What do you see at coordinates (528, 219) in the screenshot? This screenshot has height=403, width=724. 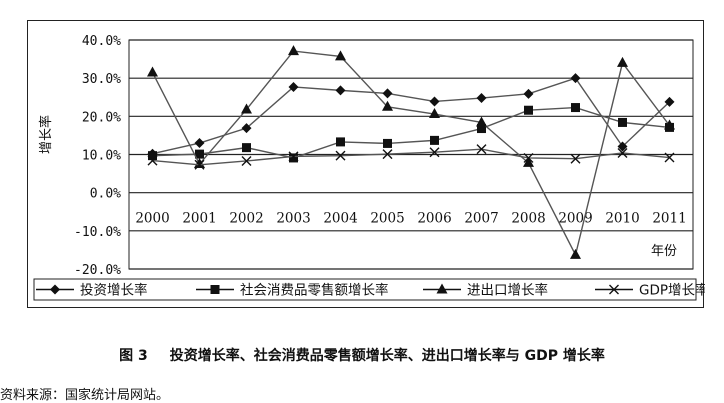 I see `x-tick-label: 2008` at bounding box center [528, 219].